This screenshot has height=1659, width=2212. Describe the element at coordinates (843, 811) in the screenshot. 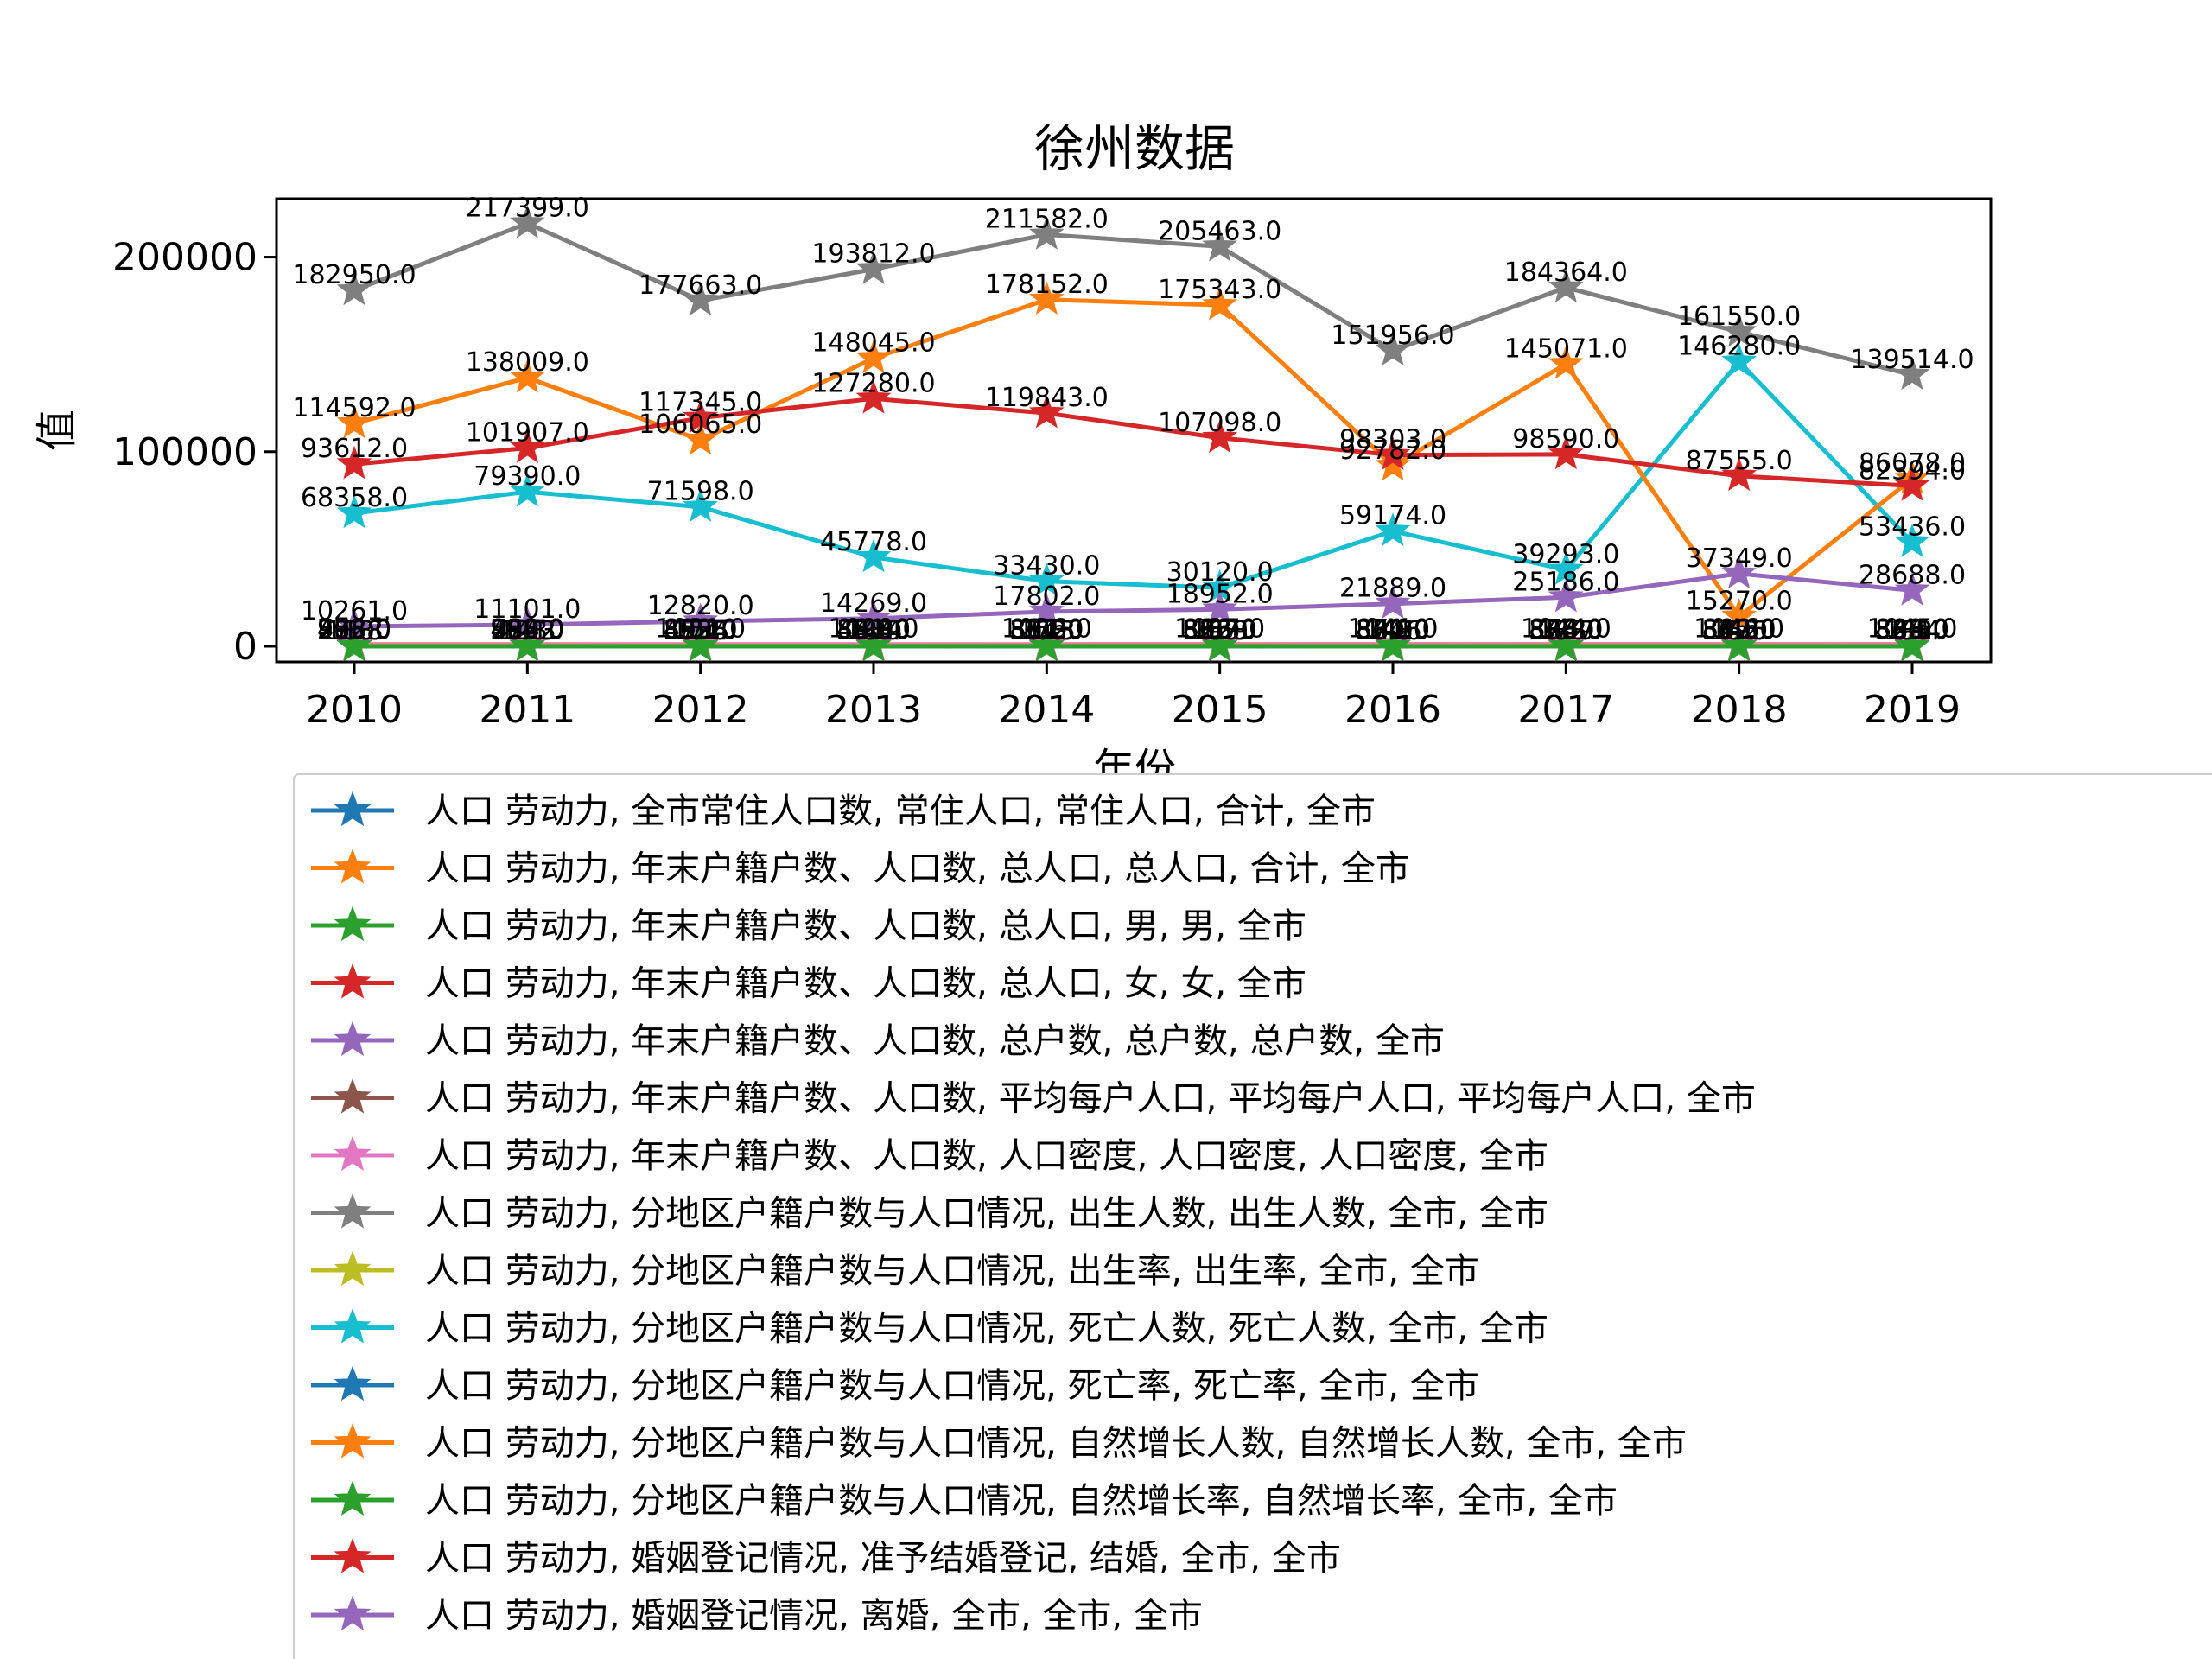

I see `legend-entry: 人口 劳动力, 全市常住人口数, 常住人口, 常住人口, 合计, 全市` at that location.